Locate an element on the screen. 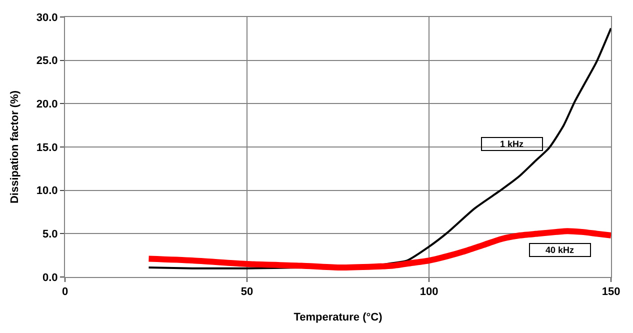  y-axis-title: Dissipation factor (%) is located at coordinates (15, 147).